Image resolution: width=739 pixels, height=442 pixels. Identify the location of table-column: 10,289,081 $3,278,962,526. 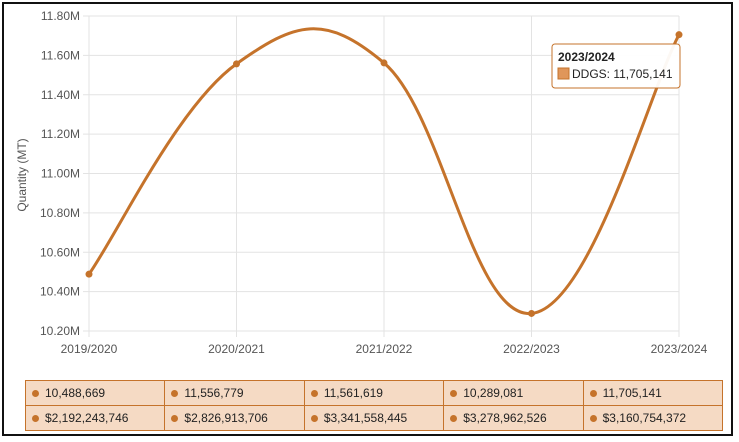
(514, 405).